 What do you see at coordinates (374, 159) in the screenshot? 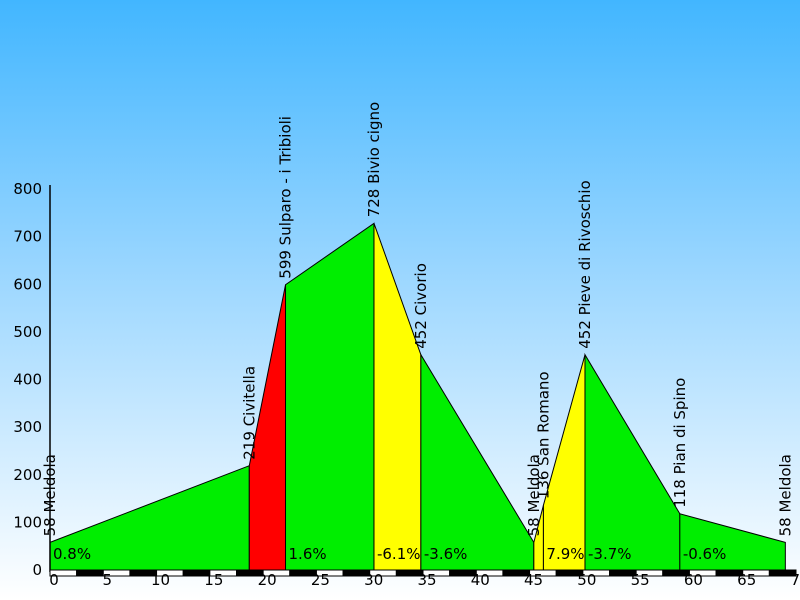
I see `waypoint-label-4: 728 Bivio cigno` at bounding box center [374, 159].